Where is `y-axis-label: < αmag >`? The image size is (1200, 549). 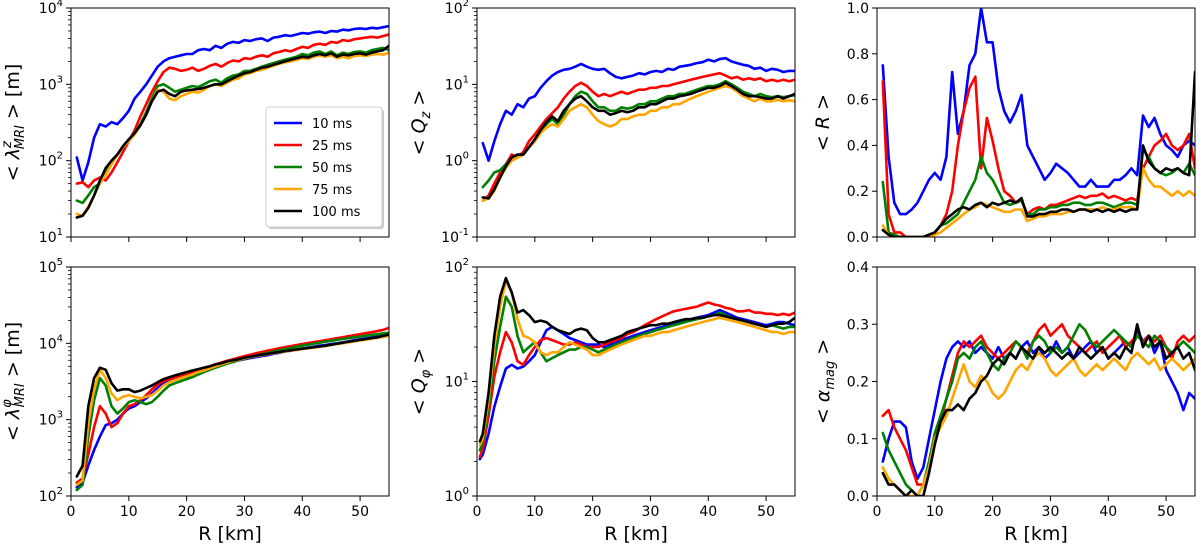
y-axis-label: < αmag > is located at coordinates (825, 381).